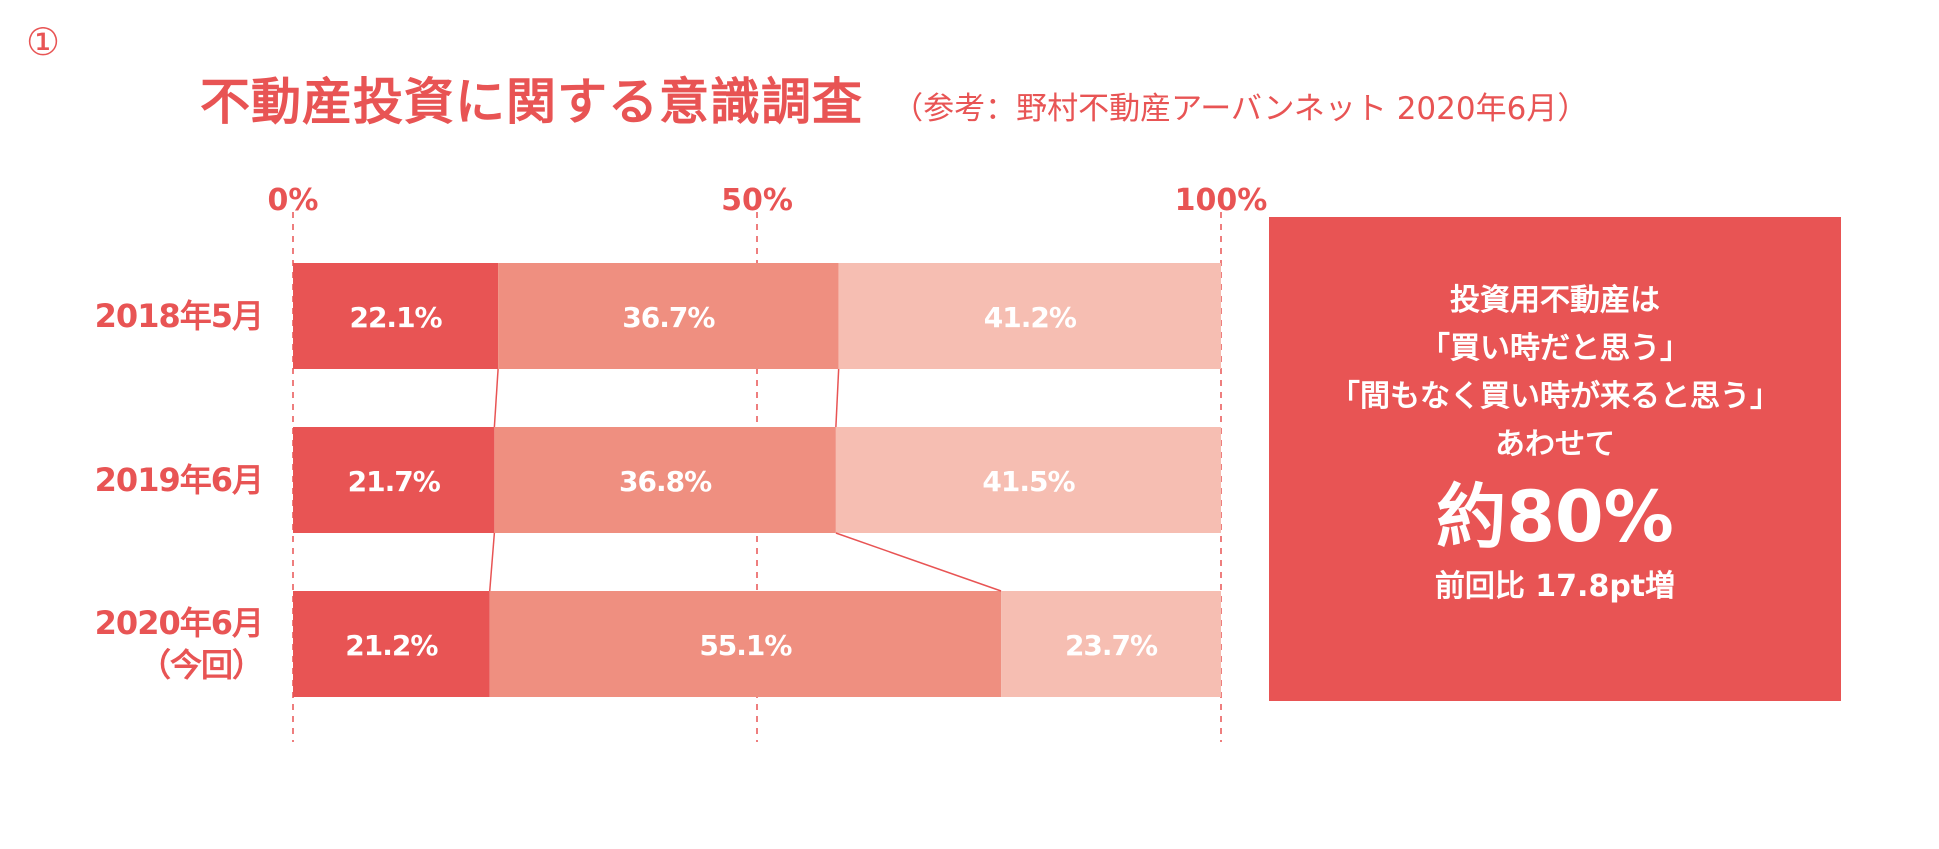 Image resolution: width=1939 pixels, height=849 pixels. I want to click on data-label: 55.1%, so click(745, 645).